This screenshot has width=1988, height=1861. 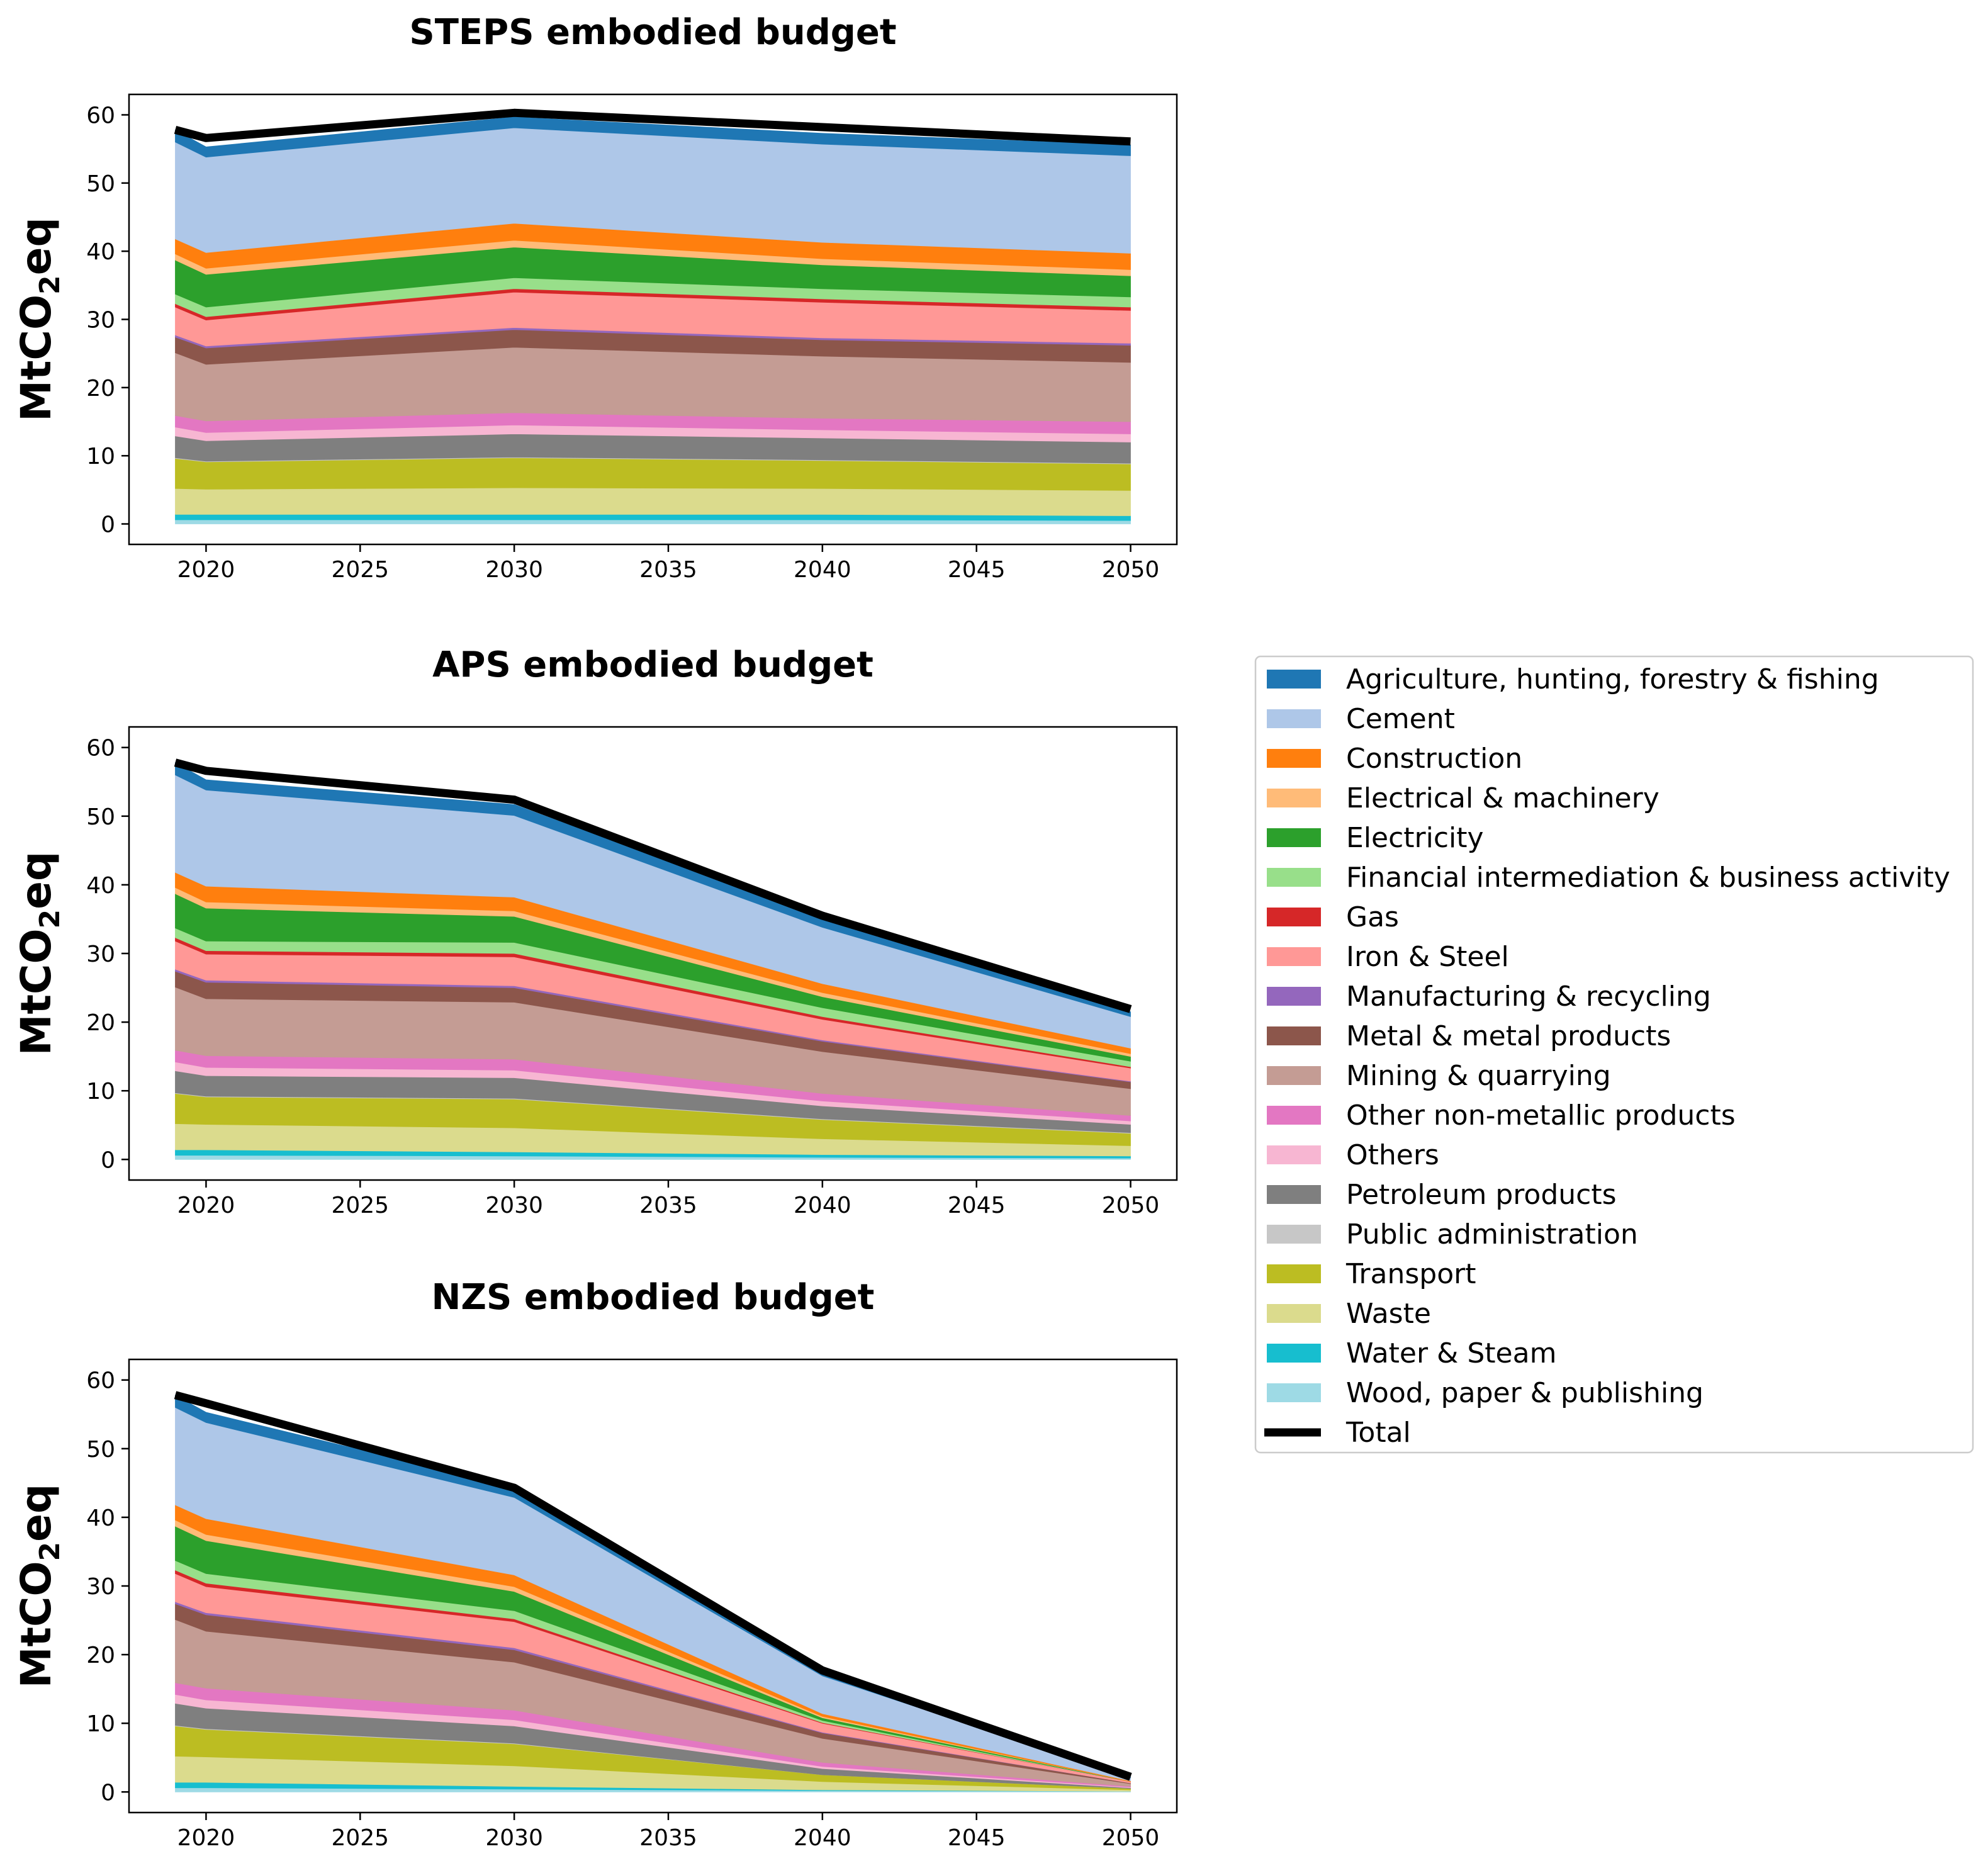 I want to click on chart-title: STEPS embodied budget, so click(x=652, y=32).